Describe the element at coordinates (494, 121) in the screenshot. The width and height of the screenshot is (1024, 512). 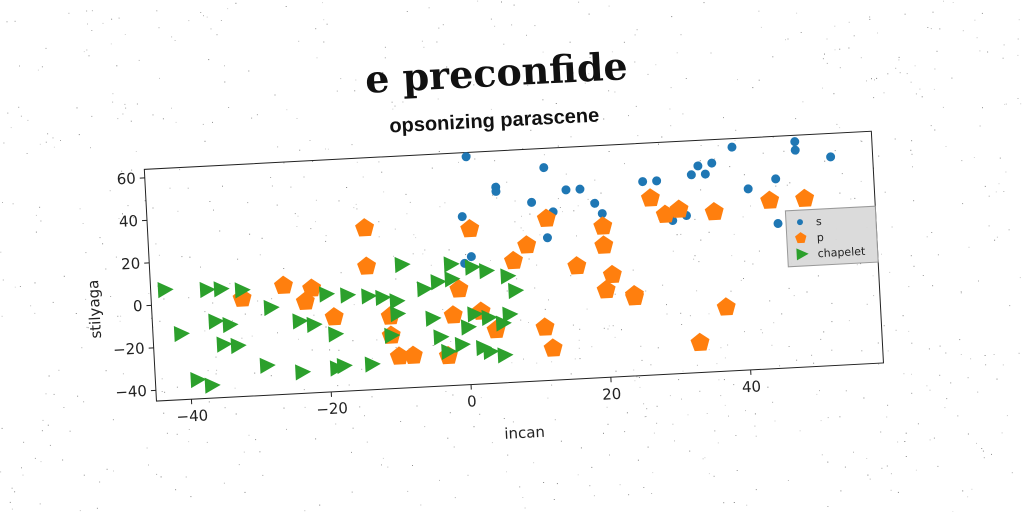
I see `chart-title: opsonizing parascene` at that location.